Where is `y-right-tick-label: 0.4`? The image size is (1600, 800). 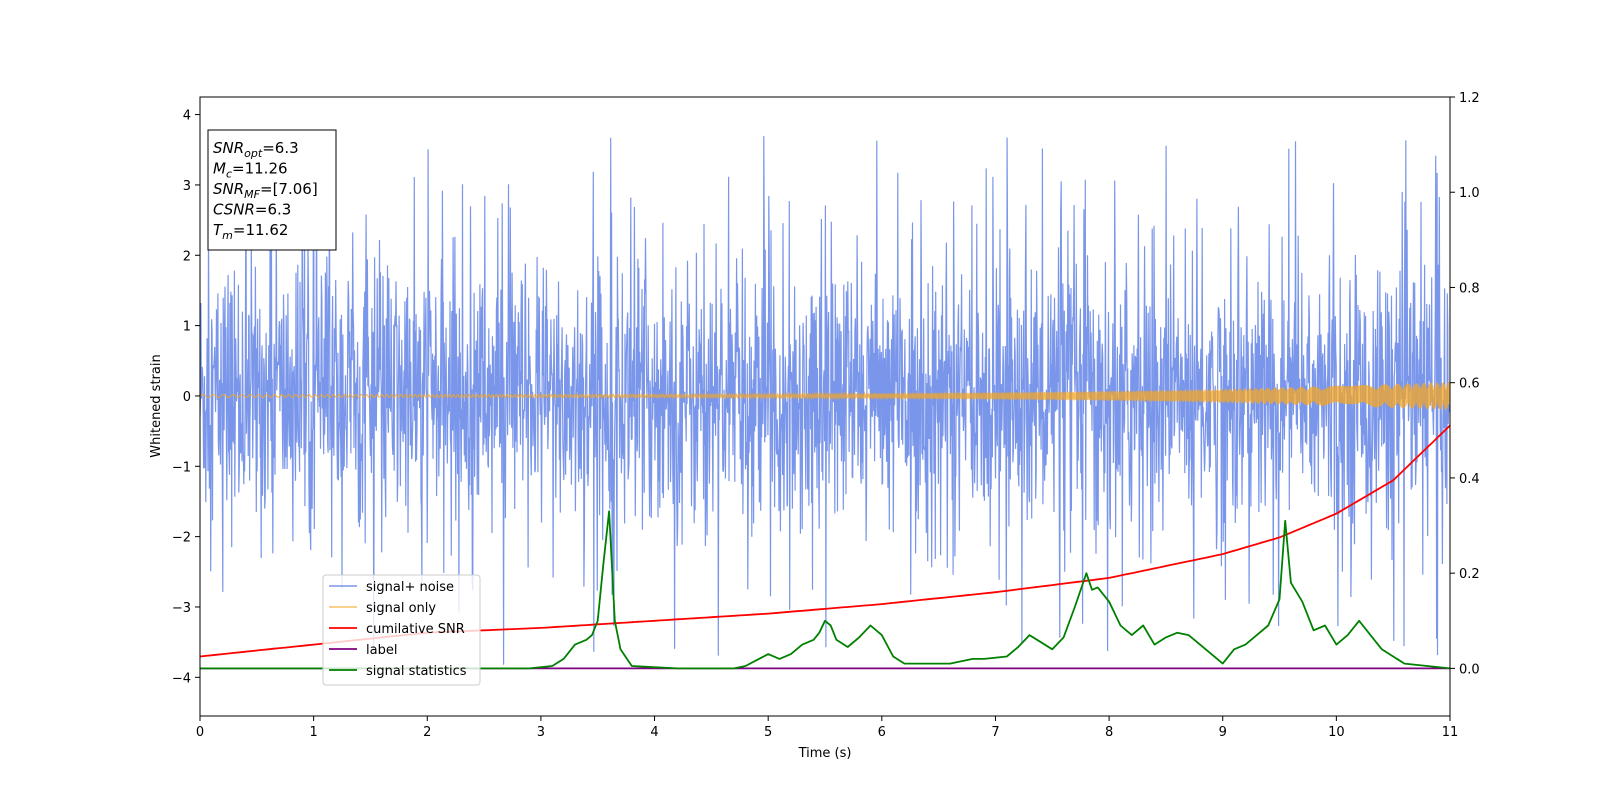 y-right-tick-label: 0.4 is located at coordinates (1469, 479).